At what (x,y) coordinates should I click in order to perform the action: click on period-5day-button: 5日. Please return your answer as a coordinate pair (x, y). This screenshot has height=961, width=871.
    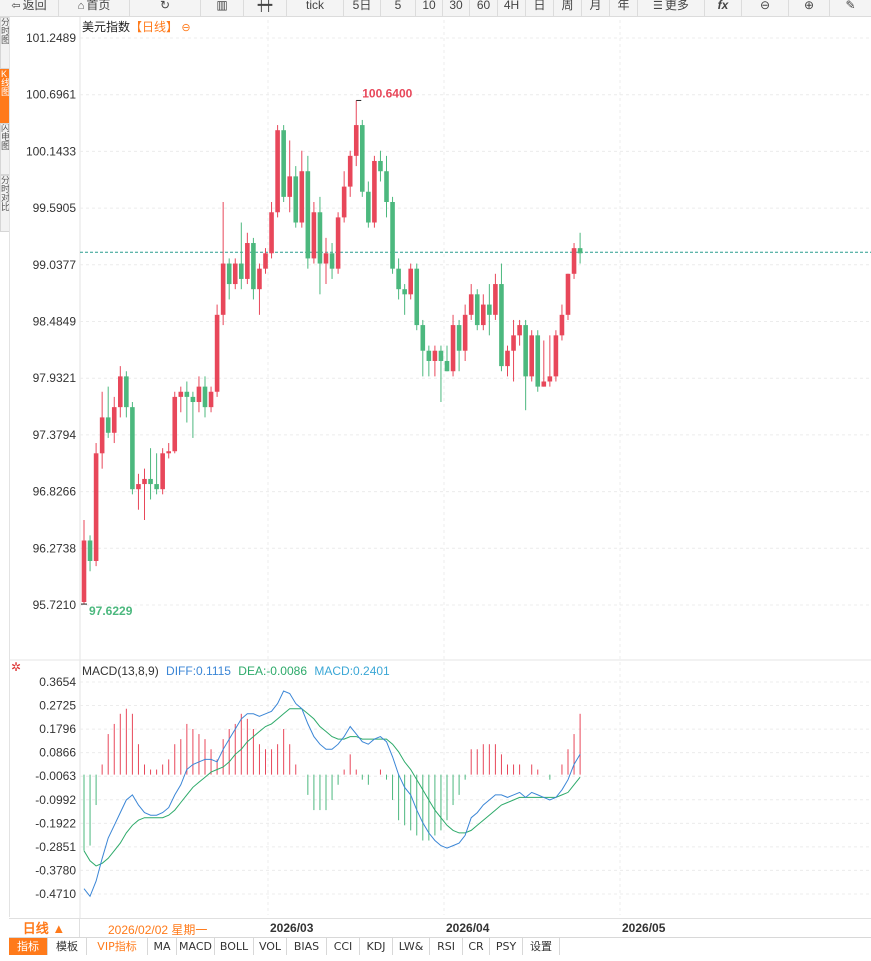
    Looking at the image, I should click on (362, 8).